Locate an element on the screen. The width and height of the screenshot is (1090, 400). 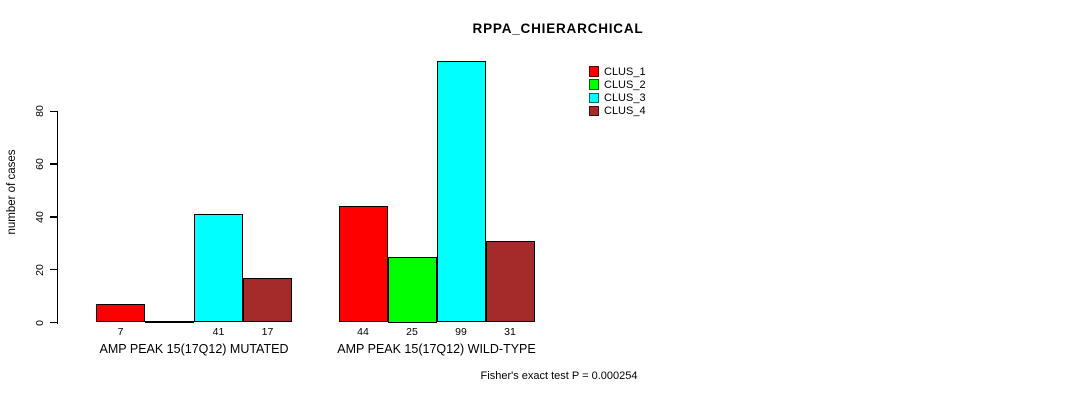
chart-title: RPPA_CHIERARCHICAL is located at coordinates (558, 28).